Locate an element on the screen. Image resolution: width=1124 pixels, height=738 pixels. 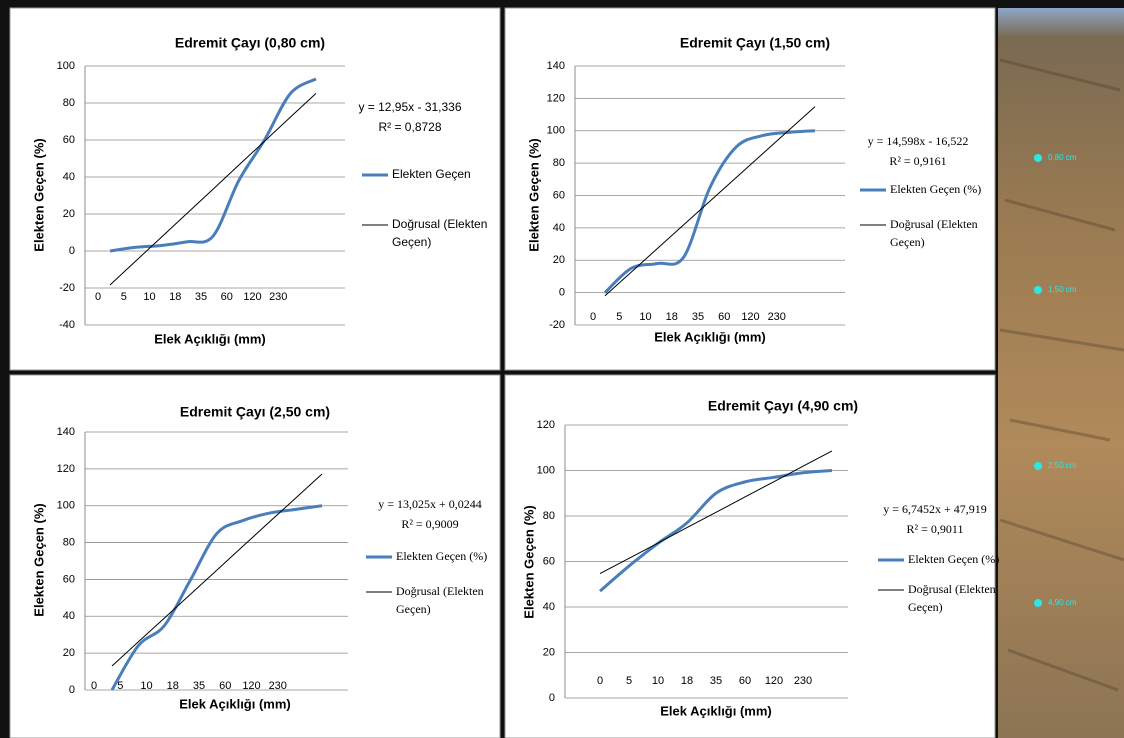
photo-texture is located at coordinates (1061, 375).